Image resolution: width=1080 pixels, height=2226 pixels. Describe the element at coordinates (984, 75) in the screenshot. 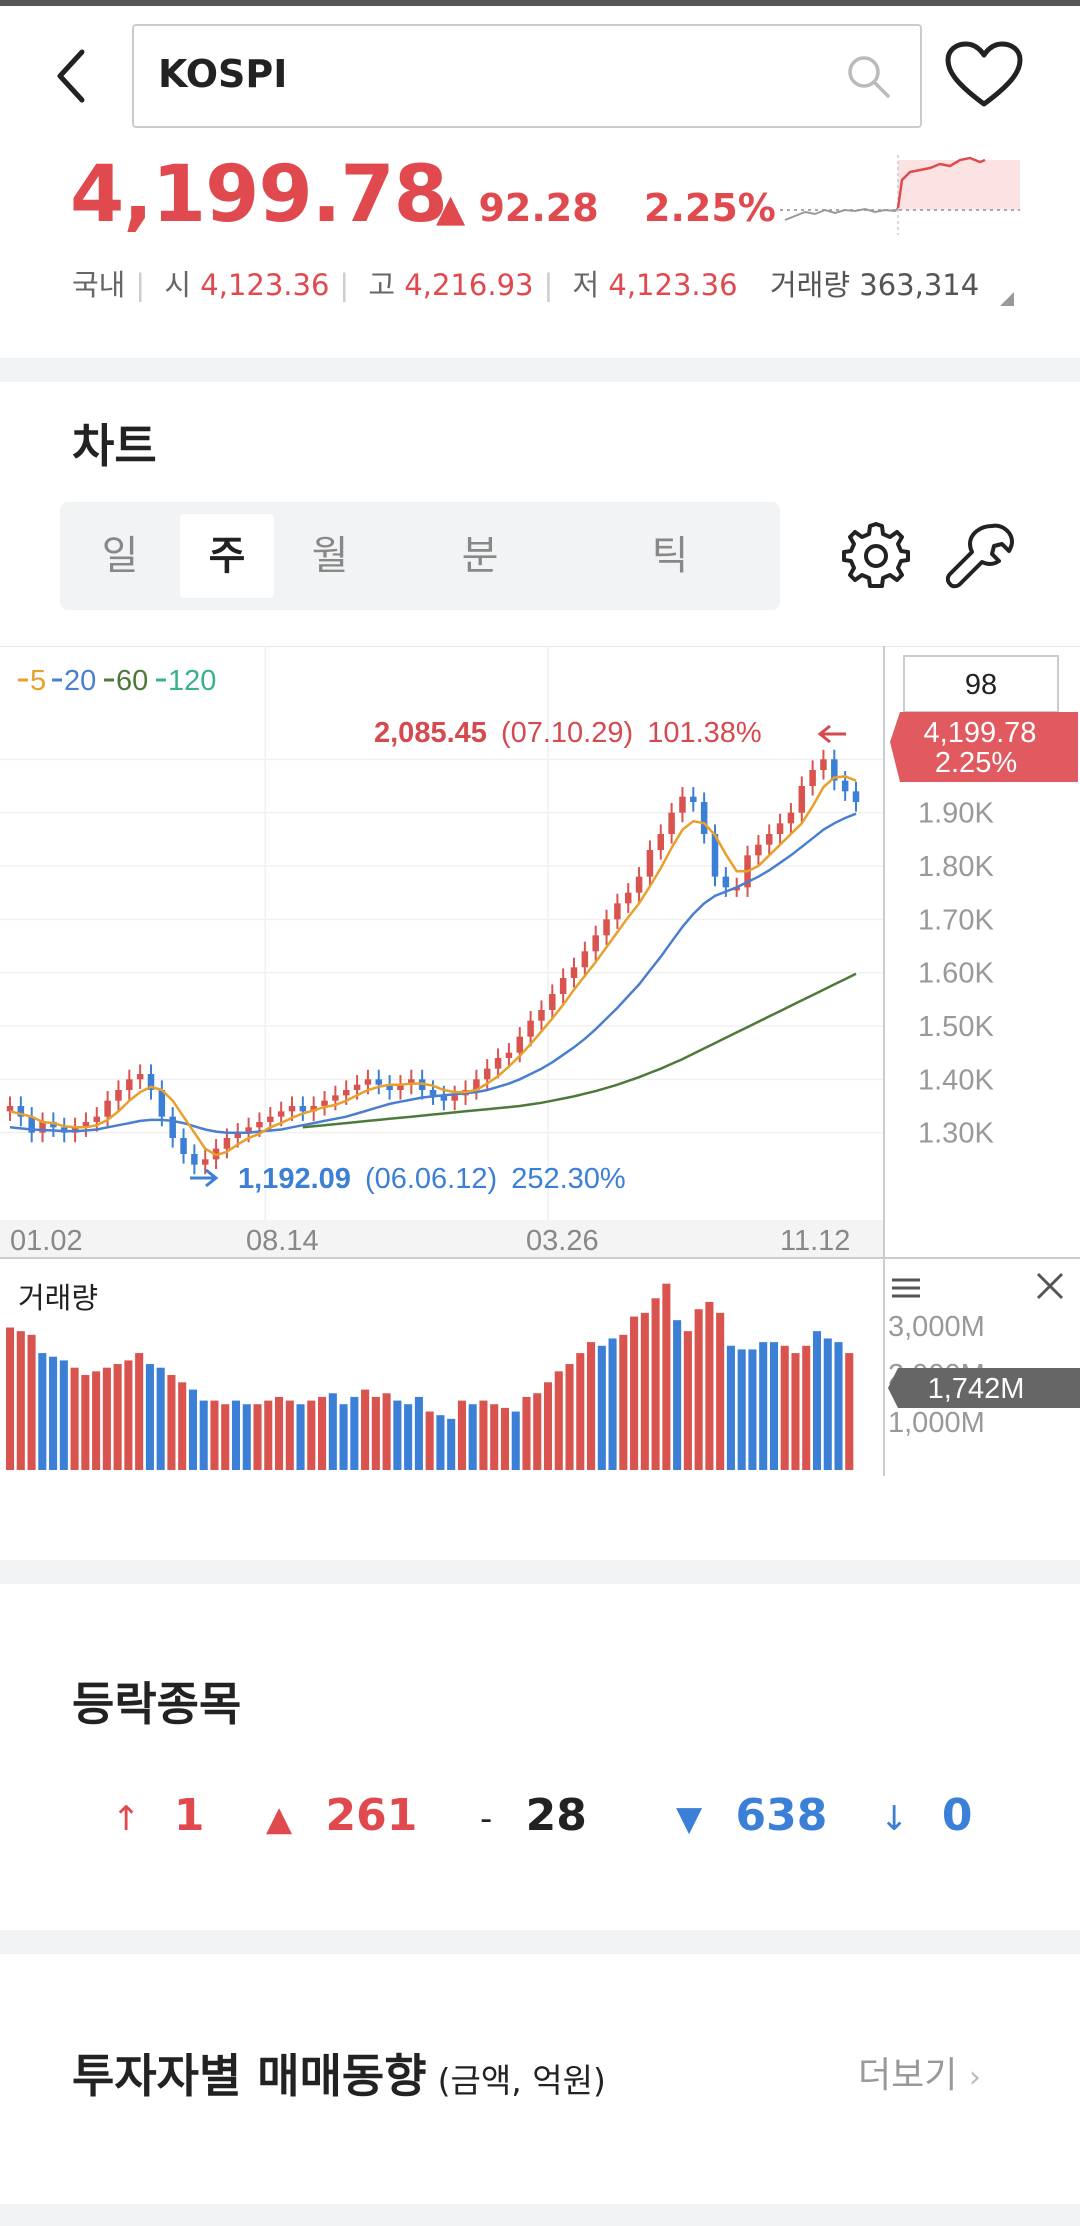

I see `favorite-heart-icon` at that location.